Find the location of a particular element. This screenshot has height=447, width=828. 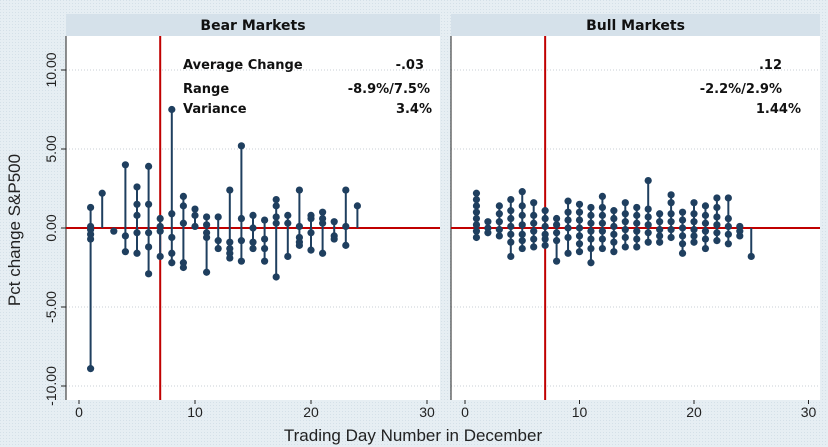

stat-value: -2.2%/2.9% is located at coordinates (741, 89).